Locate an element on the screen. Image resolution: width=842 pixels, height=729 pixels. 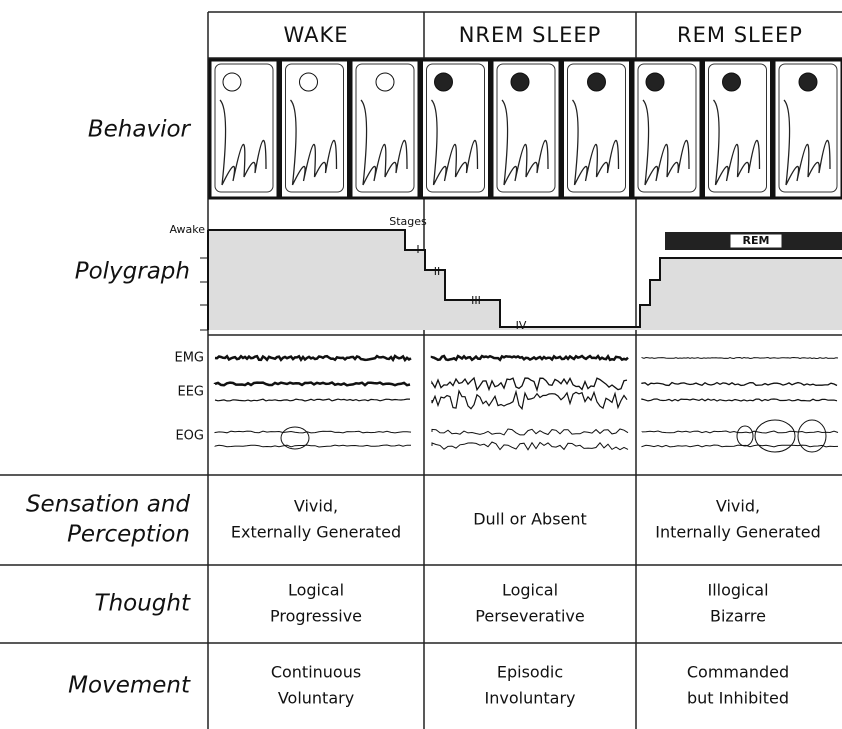
polygraph-plot is located at coordinates (521, 280).